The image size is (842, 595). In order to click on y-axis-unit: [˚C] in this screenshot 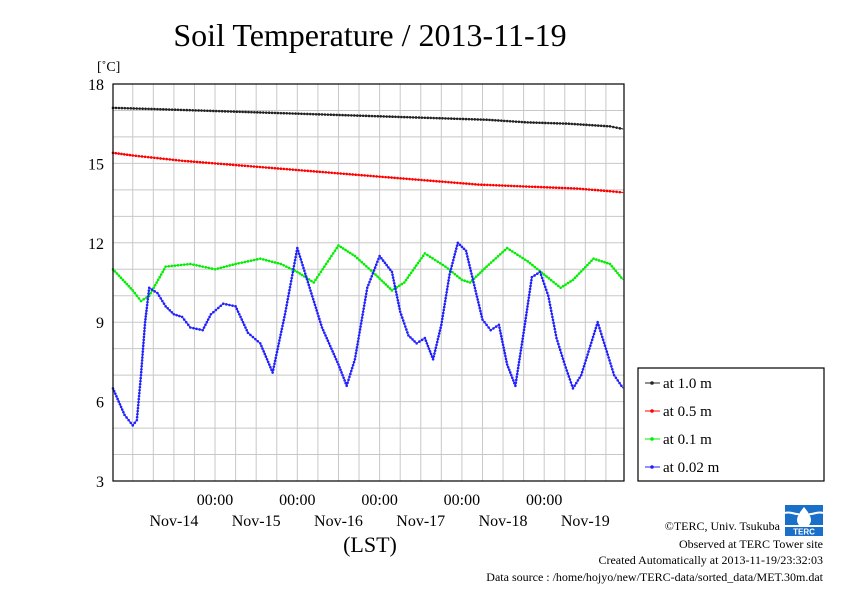, I will do `click(108, 67)`.